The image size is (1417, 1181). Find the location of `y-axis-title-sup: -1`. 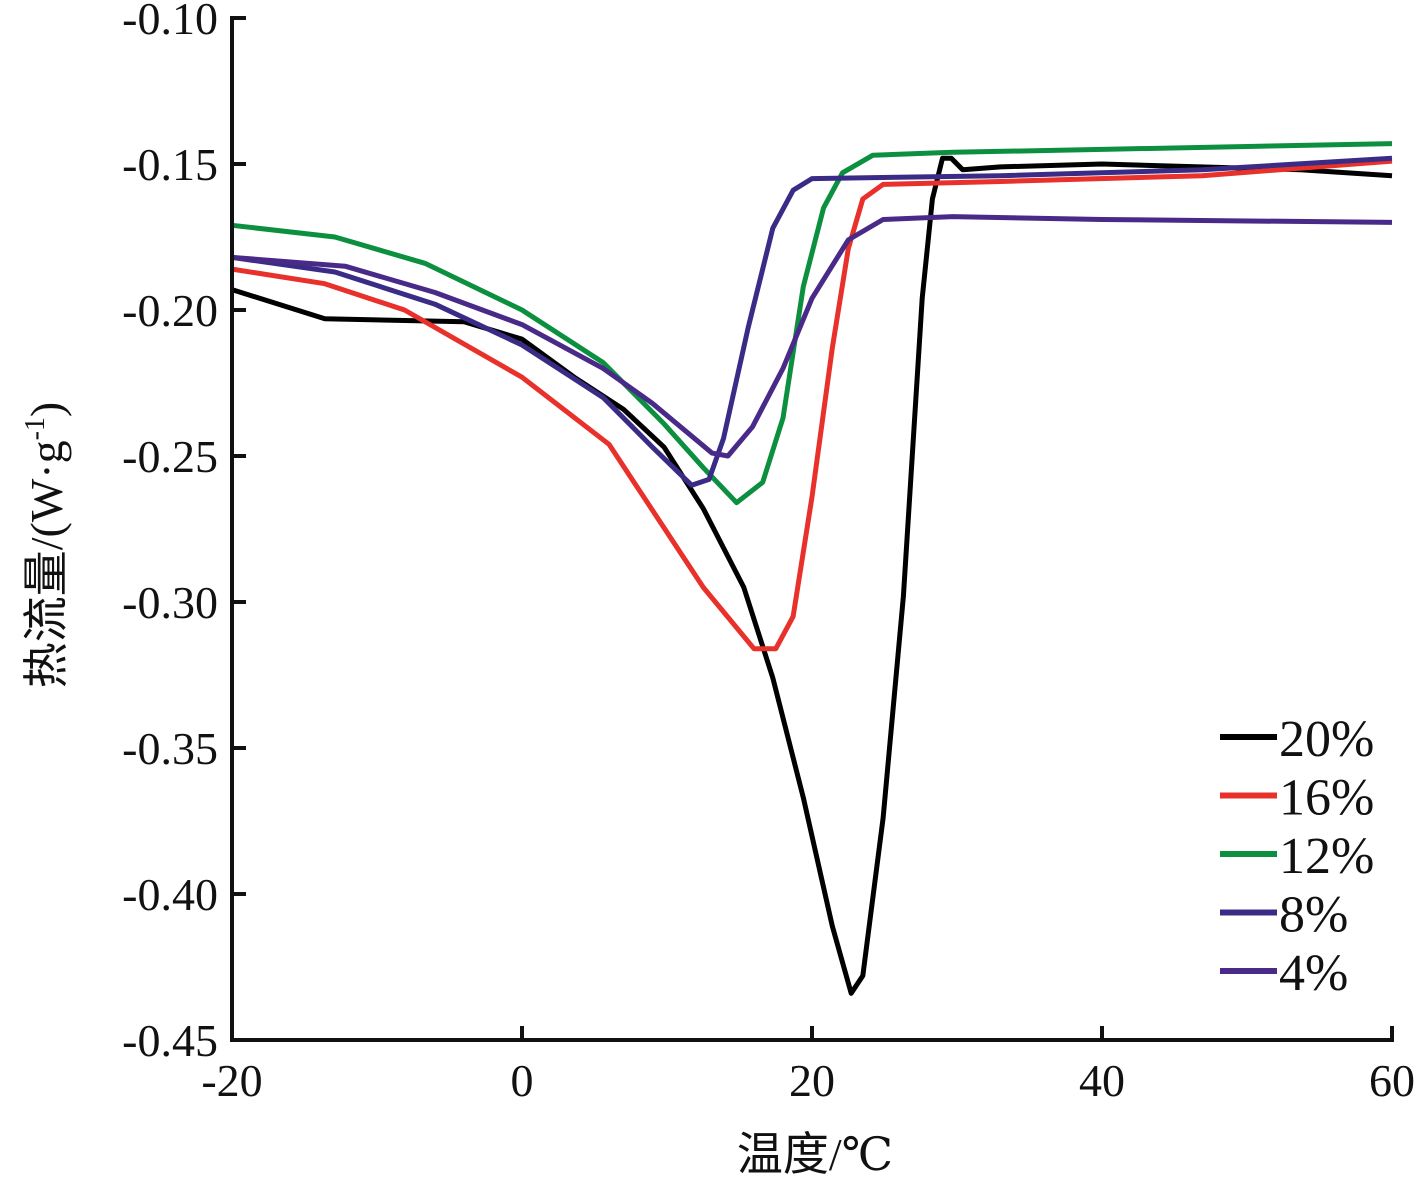

y-axis-title-sup: -1 is located at coordinates (35, 428).